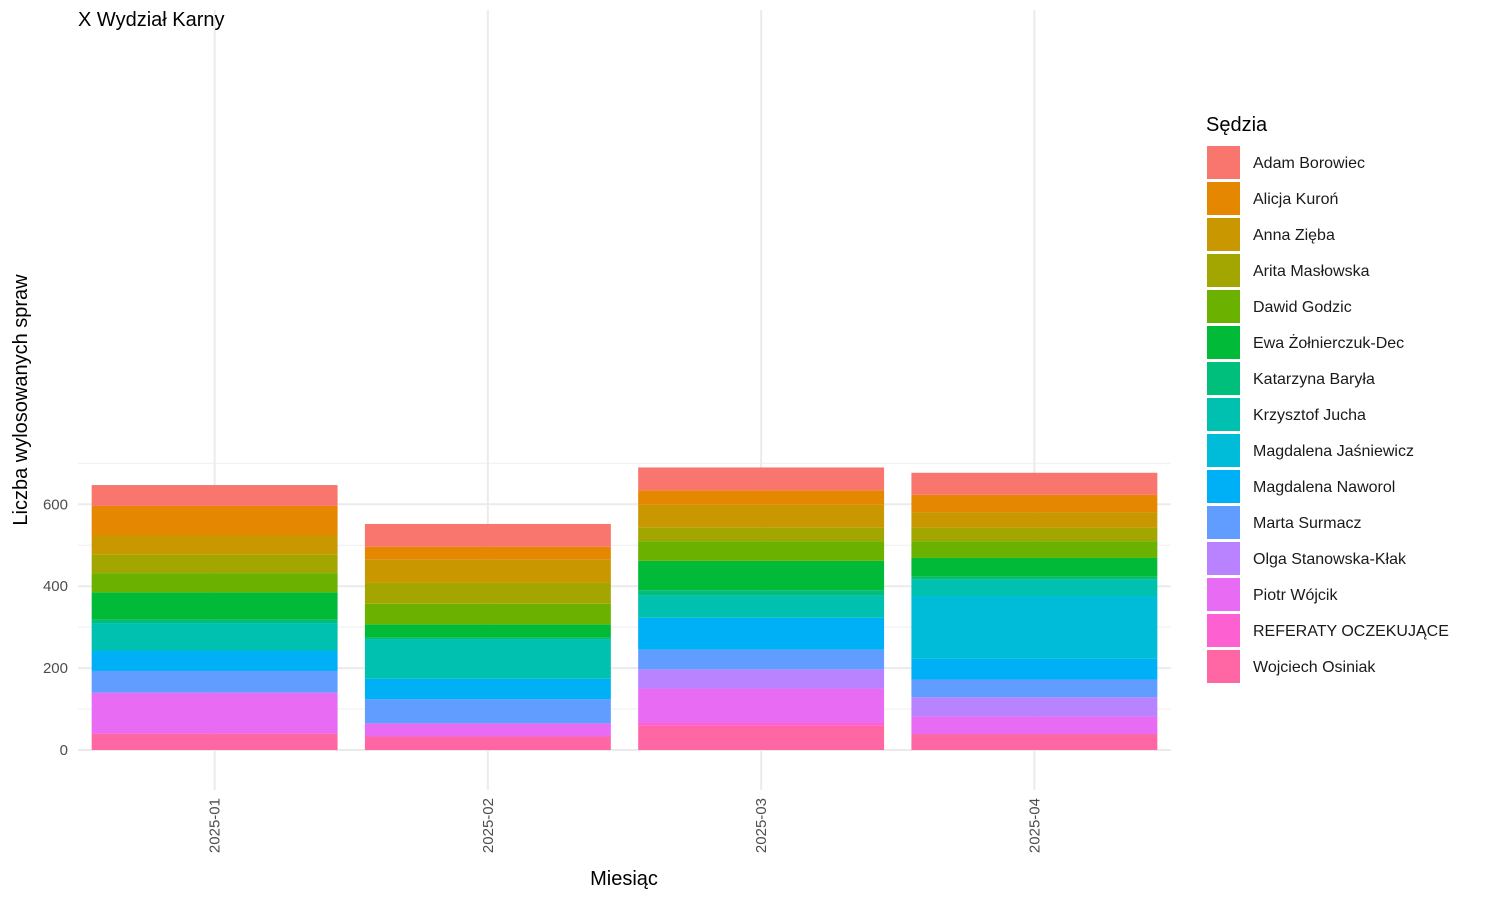  What do you see at coordinates (1295, 199) in the screenshot?
I see `legend-label: Alicja Kuroń` at bounding box center [1295, 199].